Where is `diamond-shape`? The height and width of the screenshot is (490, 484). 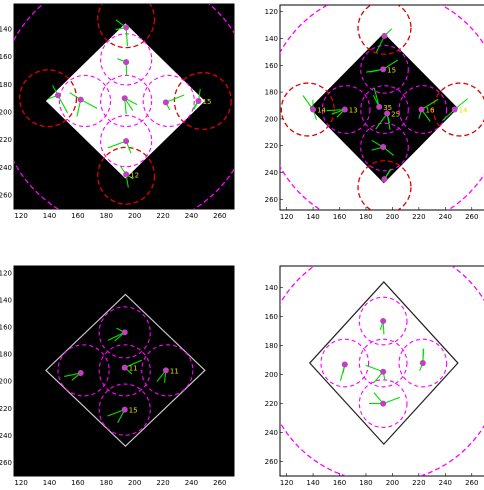
diamond-shape is located at coordinates (383, 108).